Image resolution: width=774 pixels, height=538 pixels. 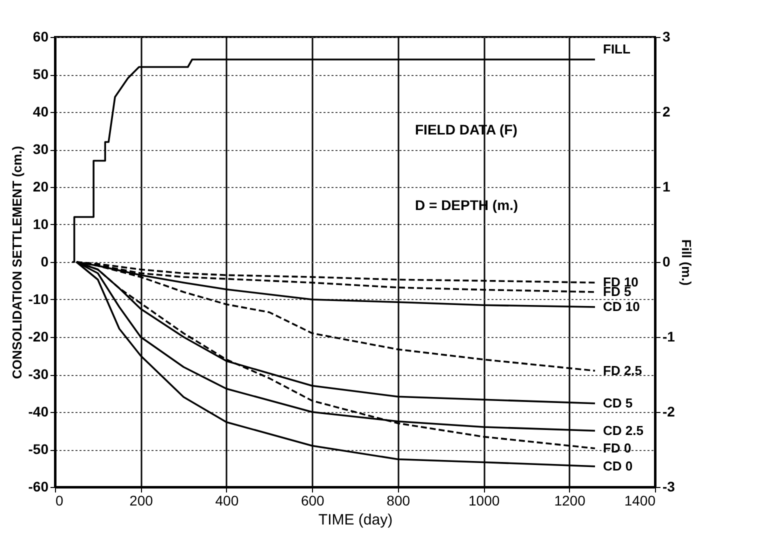 What do you see at coordinates (40, 112) in the screenshot?
I see `y-tick-label: 40` at bounding box center [40, 112].